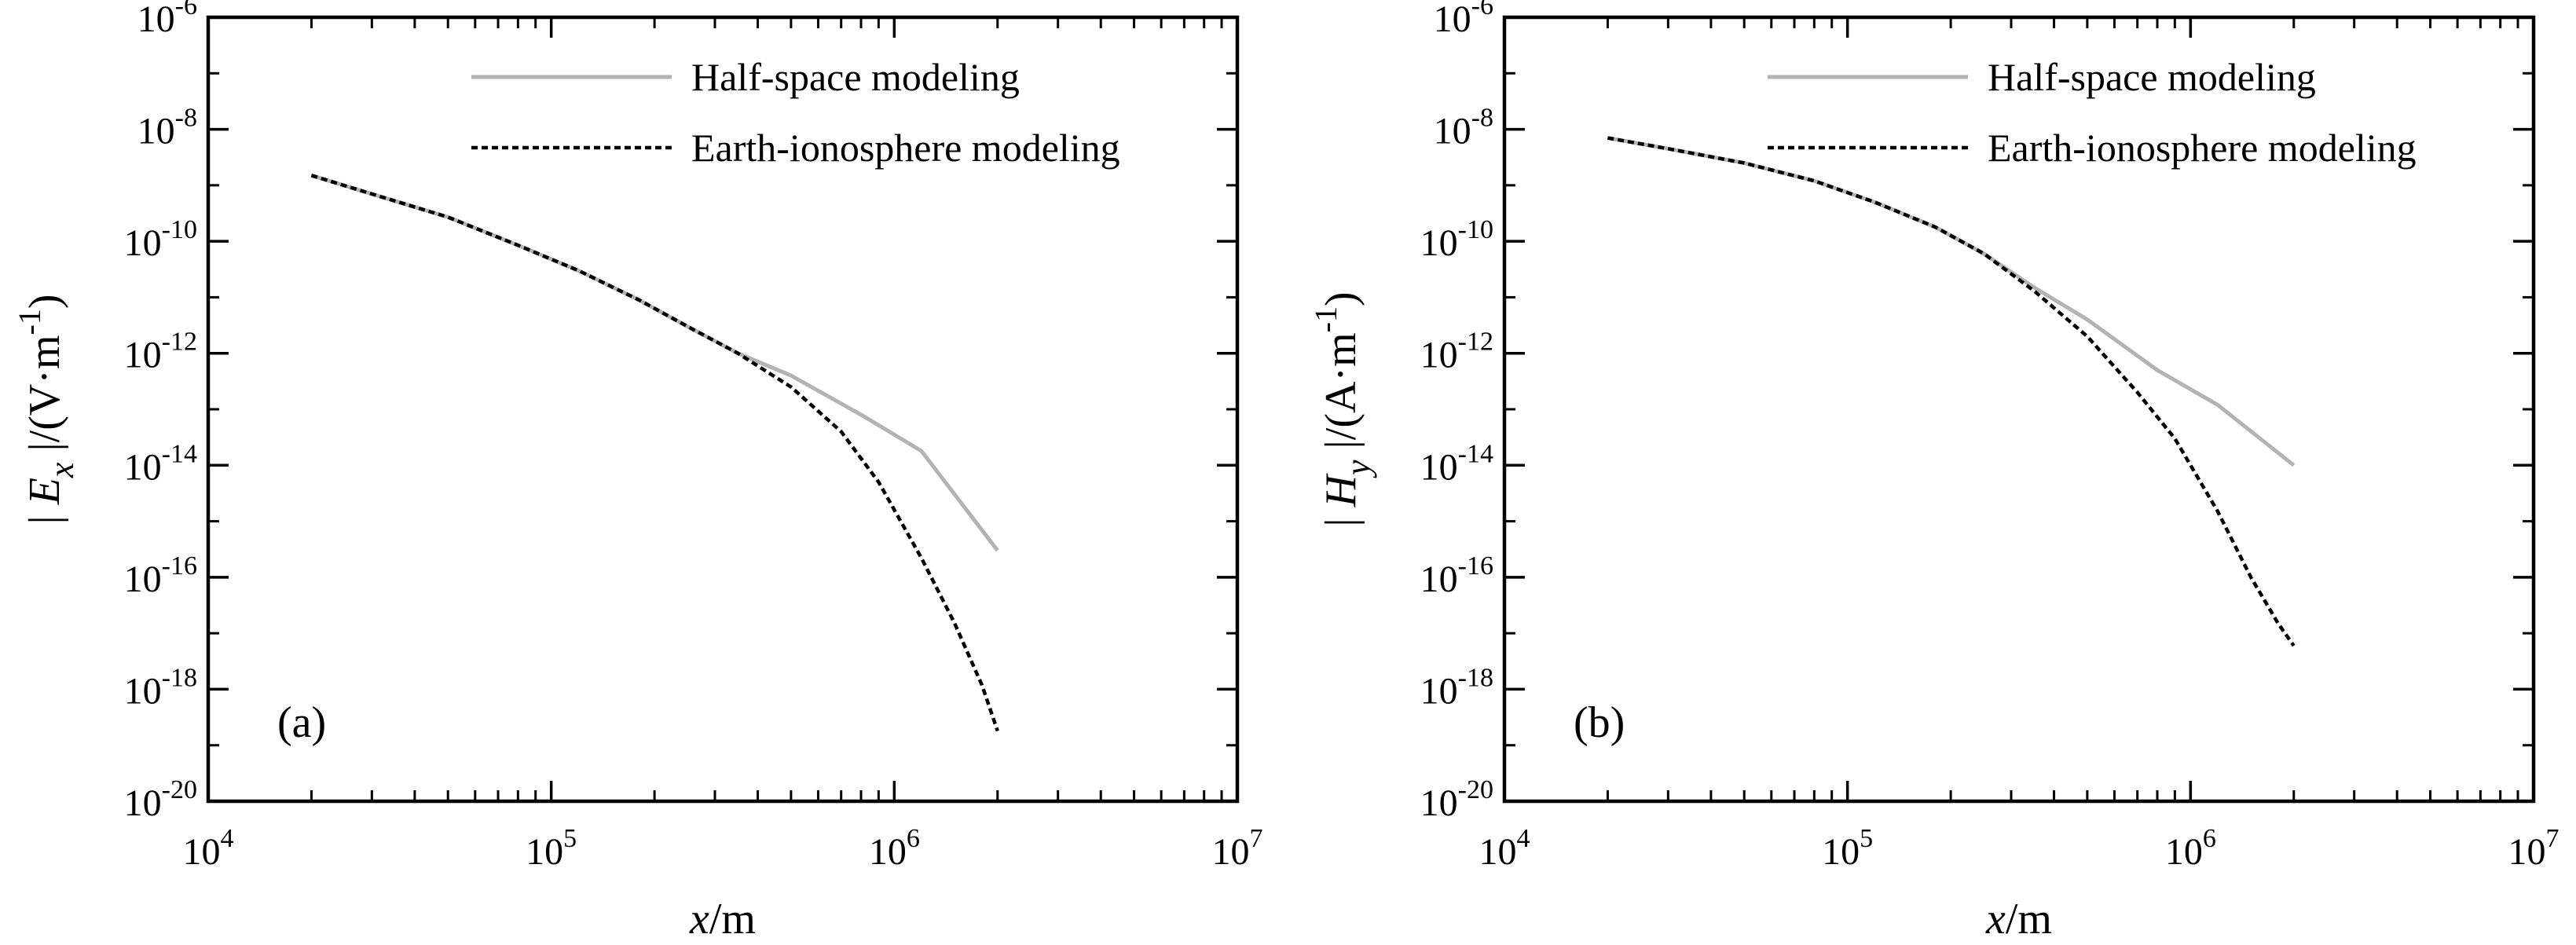 This screenshot has height=945, width=2576. Describe the element at coordinates (179, 229) in the screenshot. I see `y-tick-exponent: -10` at that location.